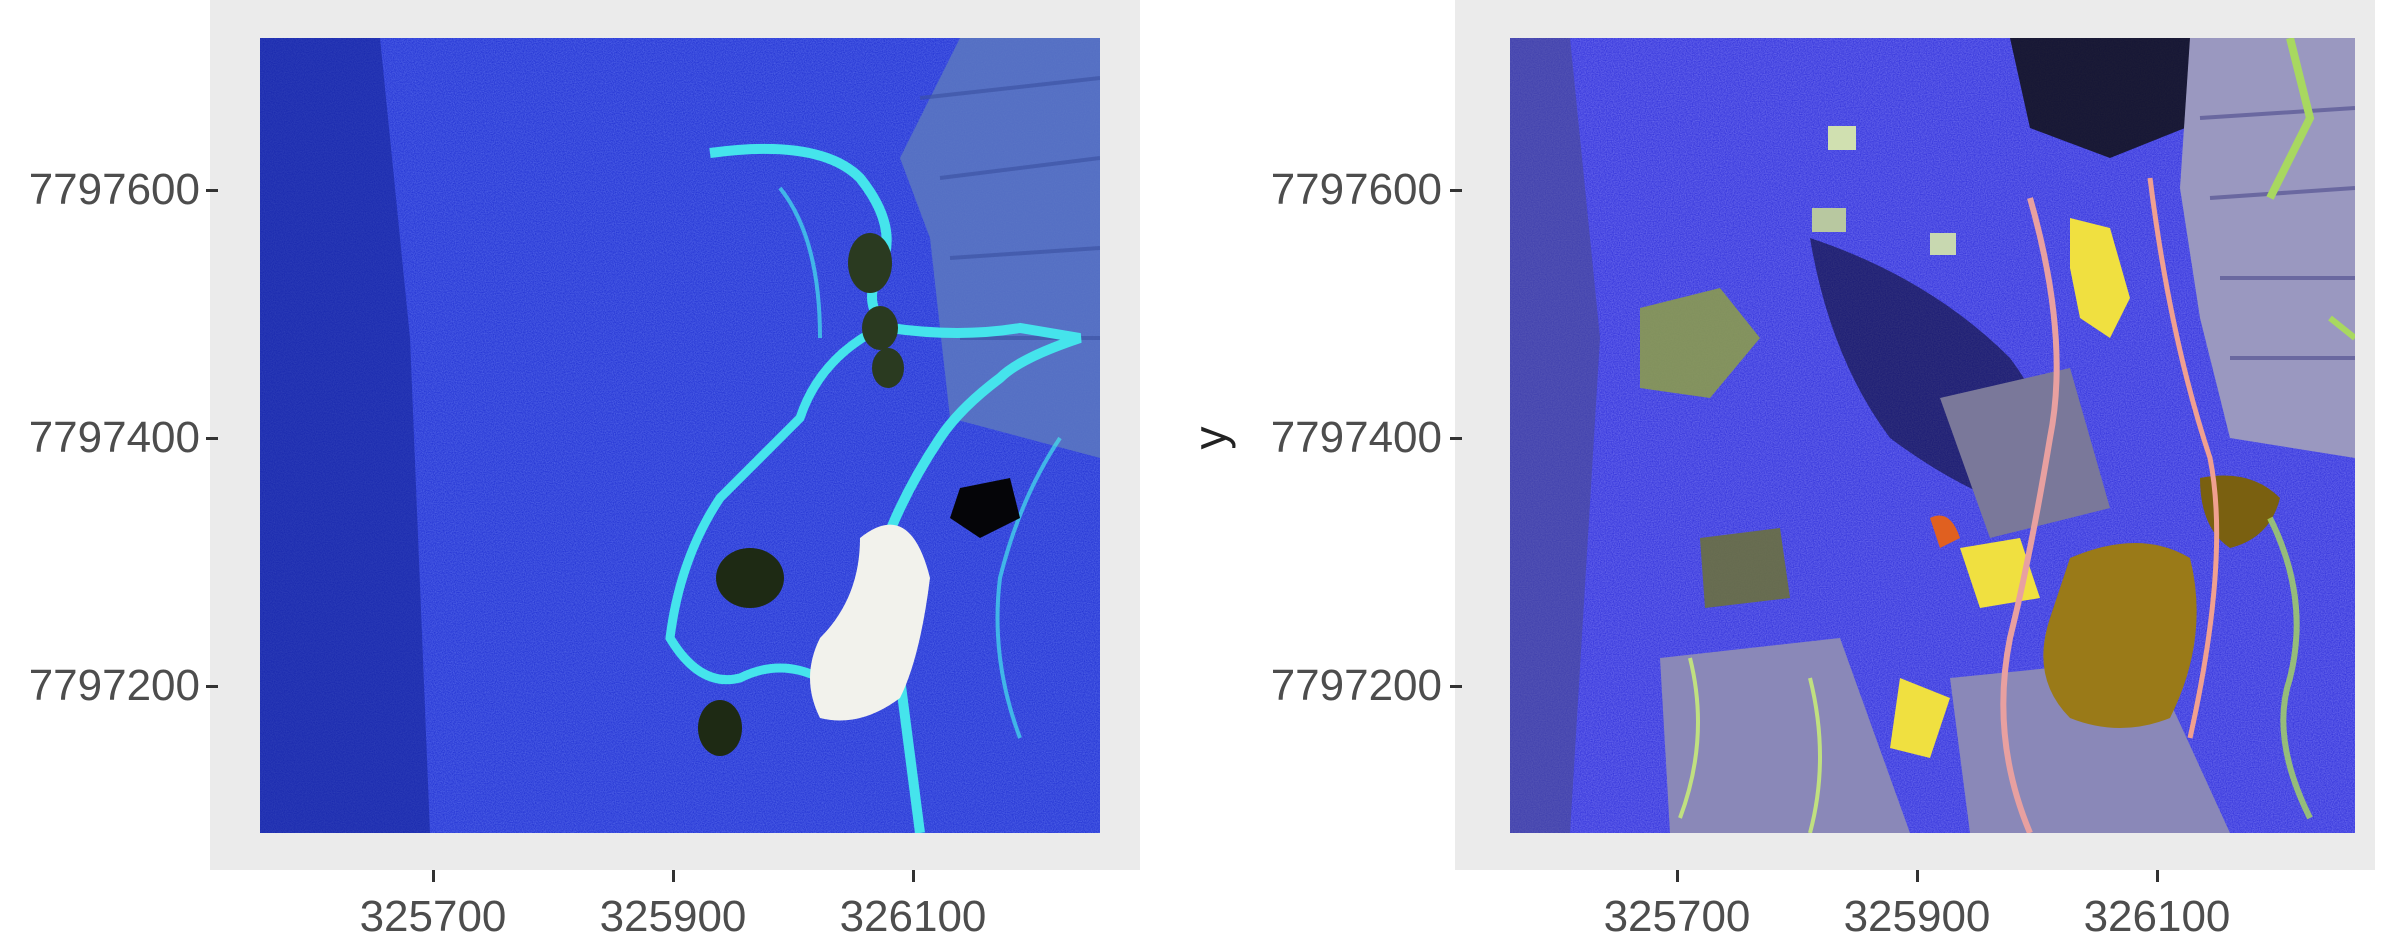 Image resolution: width=2387 pixels, height=941 pixels. I want to click on right-x-tick-label: 325700, so click(1677, 916).